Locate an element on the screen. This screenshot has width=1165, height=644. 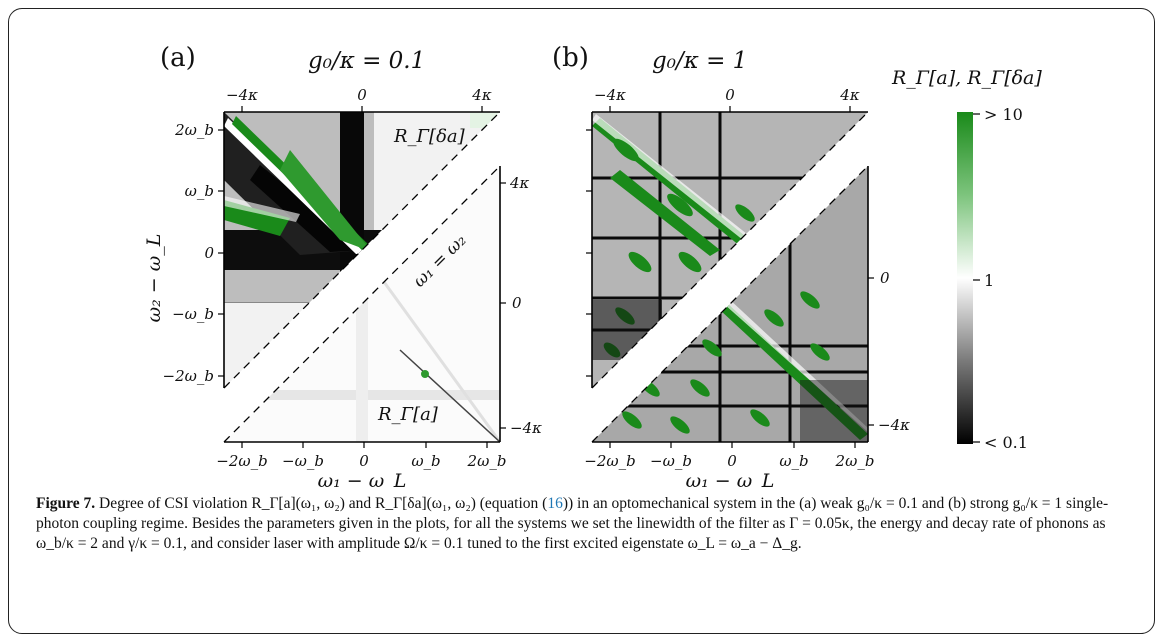
panel-a-bottom-tick-4: ω_b is located at coordinates (425, 461).